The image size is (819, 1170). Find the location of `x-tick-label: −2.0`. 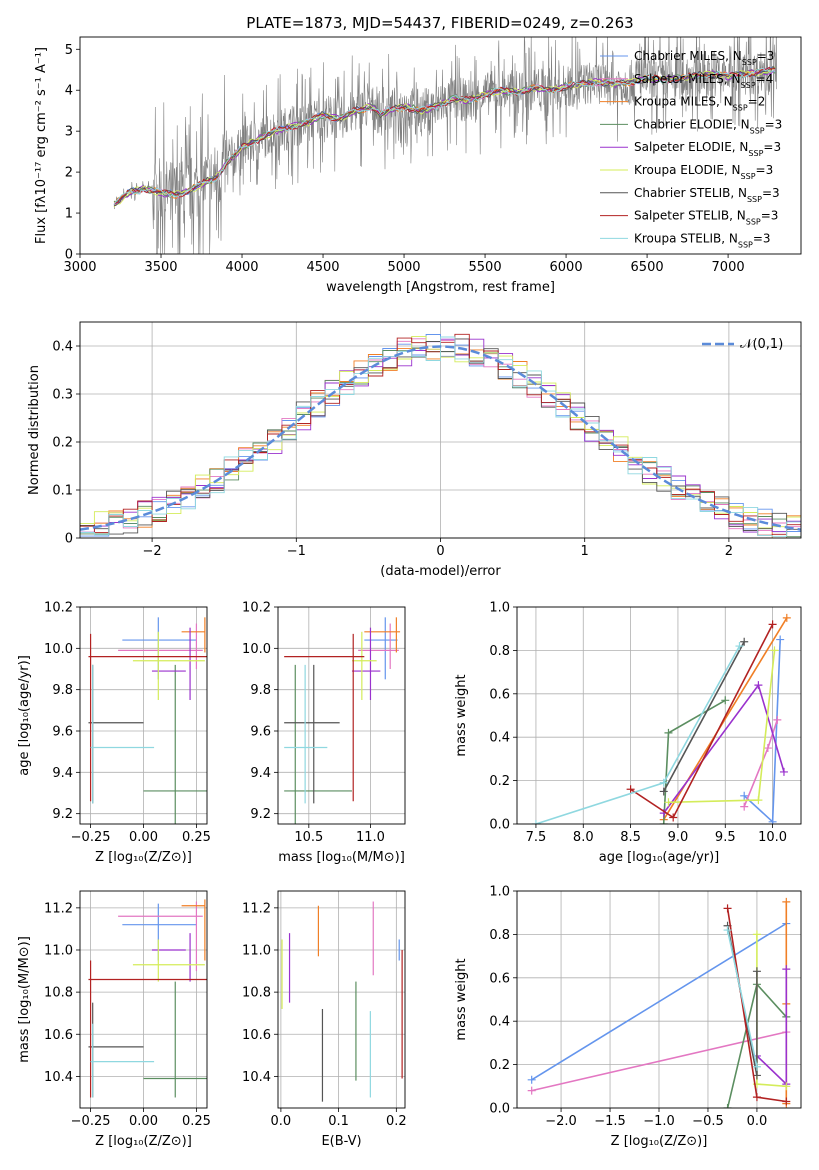

x-tick-label: −2.0 is located at coordinates (561, 1121).